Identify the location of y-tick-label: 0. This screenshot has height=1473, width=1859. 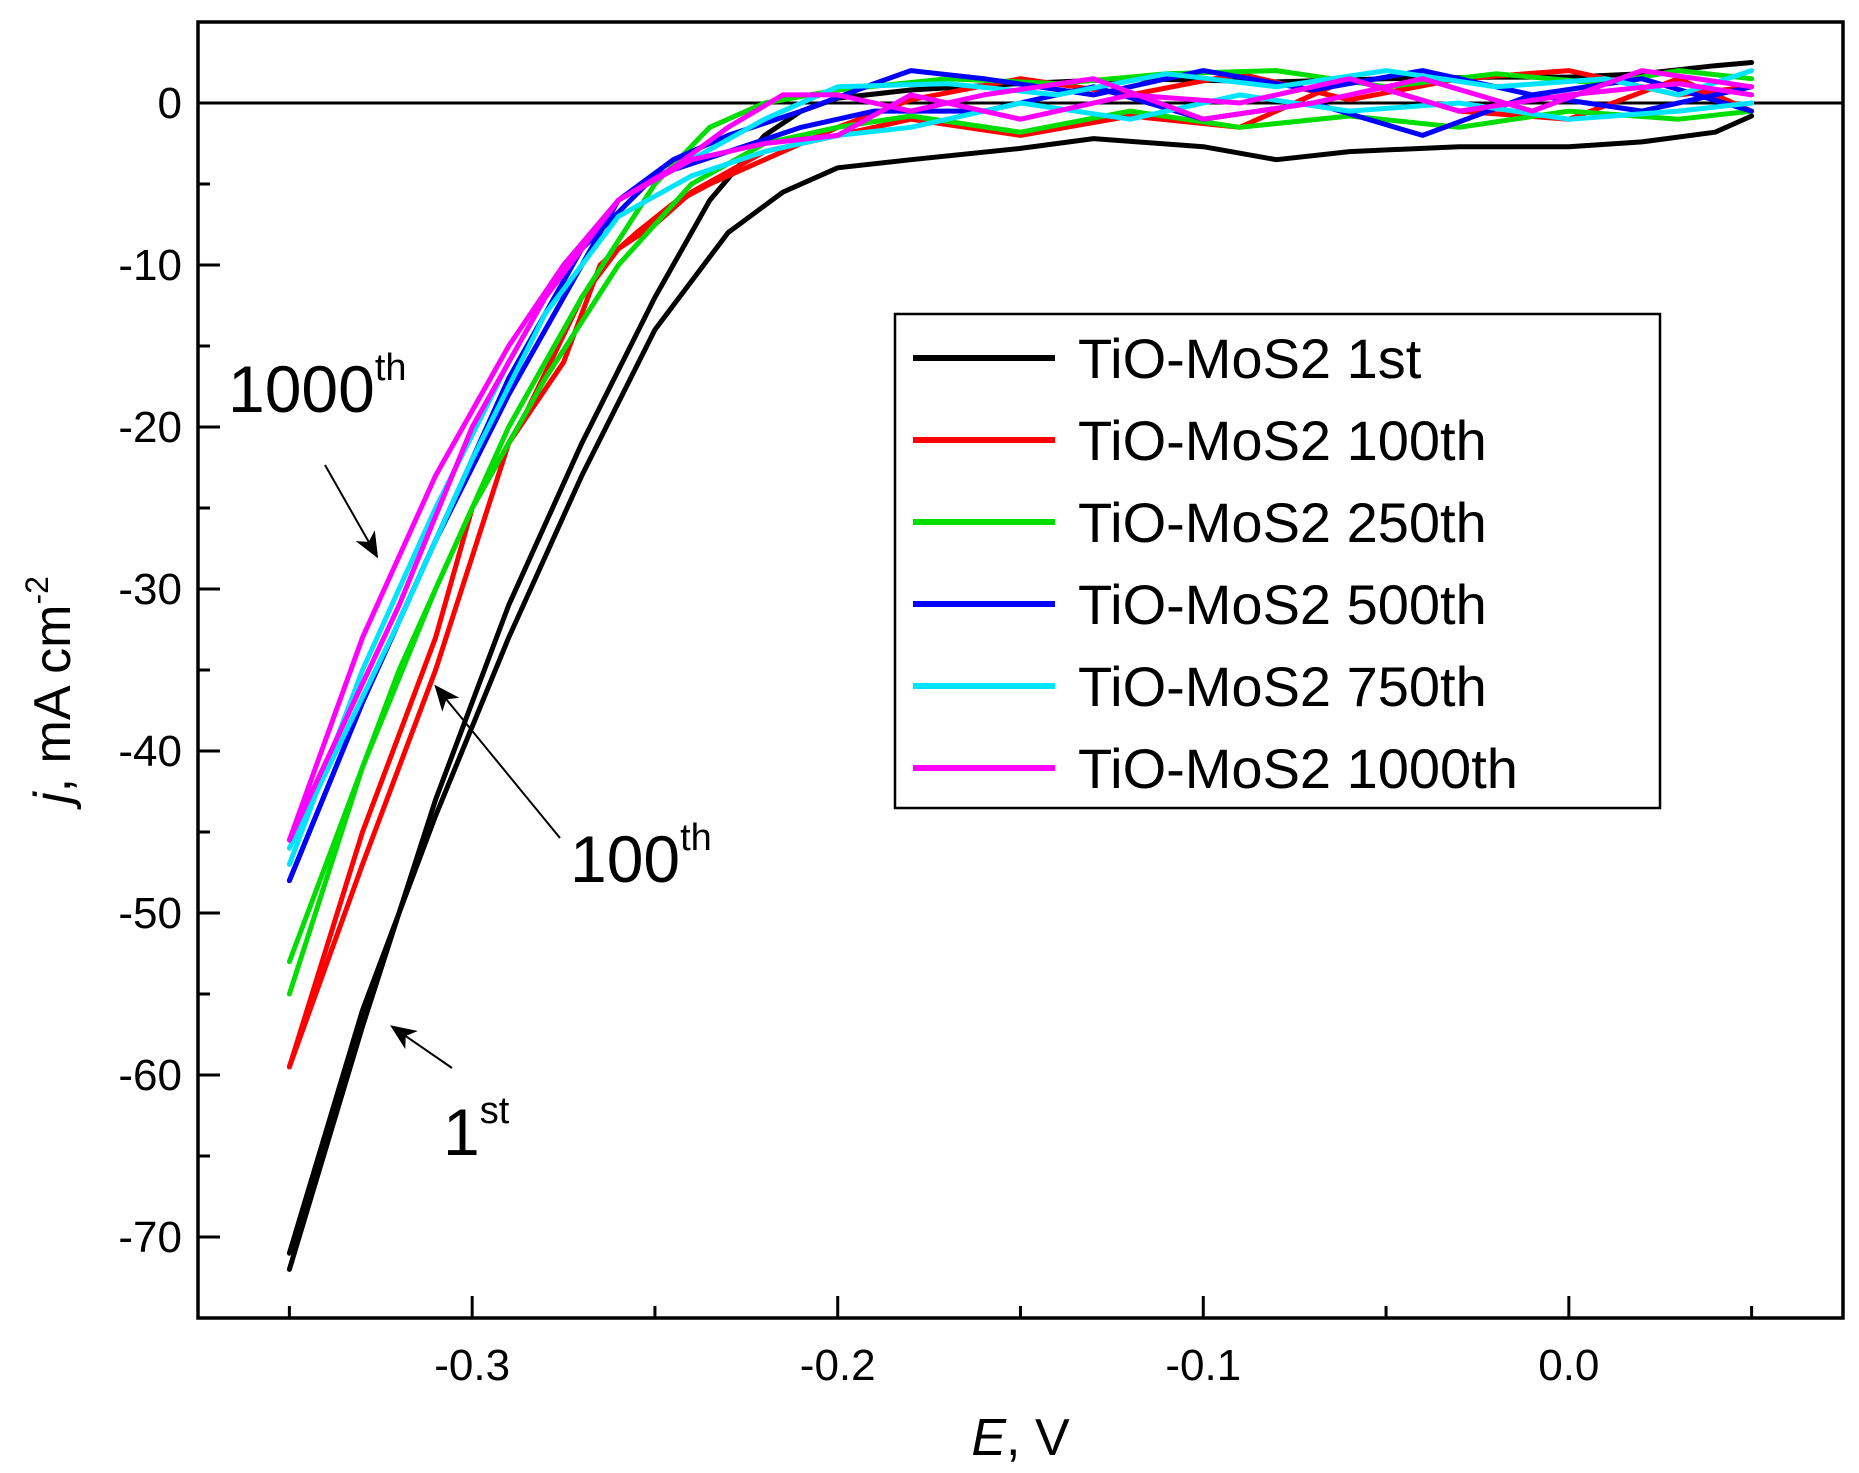
(170, 103).